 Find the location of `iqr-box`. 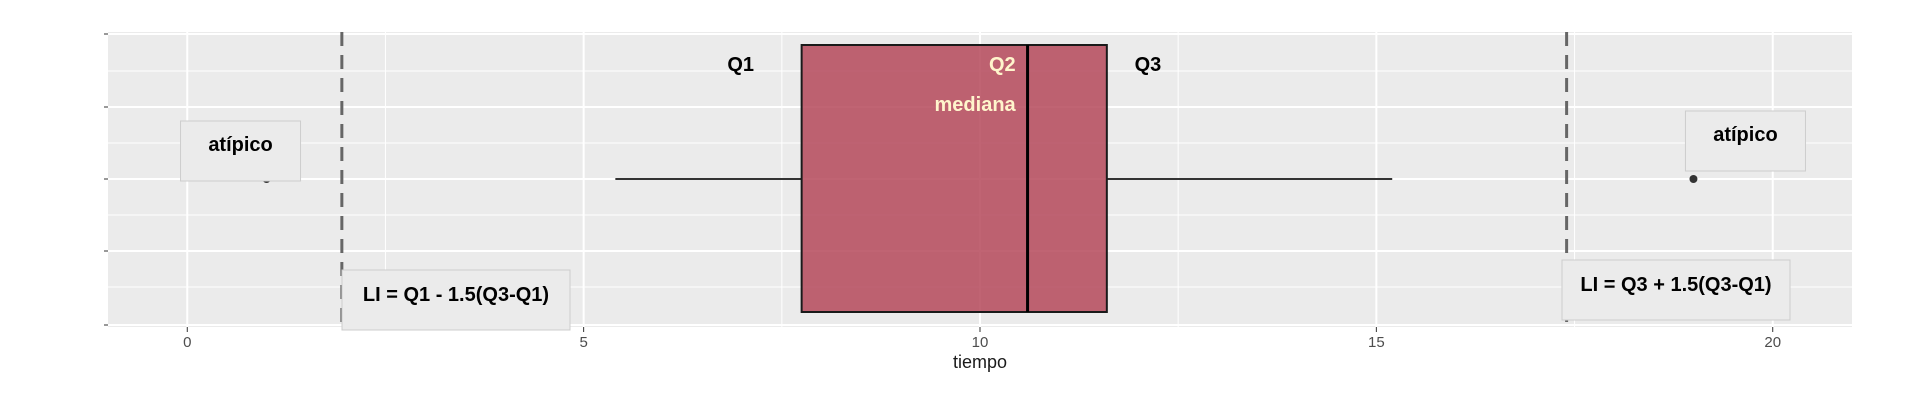

iqr-box is located at coordinates (954, 178).